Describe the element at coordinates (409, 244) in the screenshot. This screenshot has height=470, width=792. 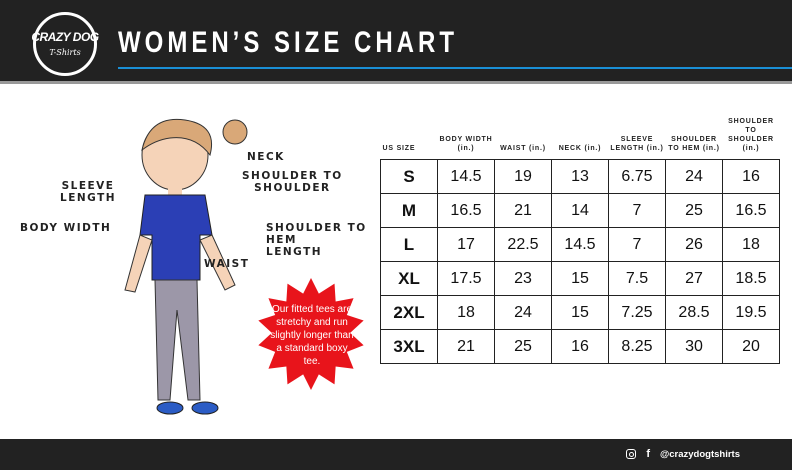
I see `size-cell: L` at that location.